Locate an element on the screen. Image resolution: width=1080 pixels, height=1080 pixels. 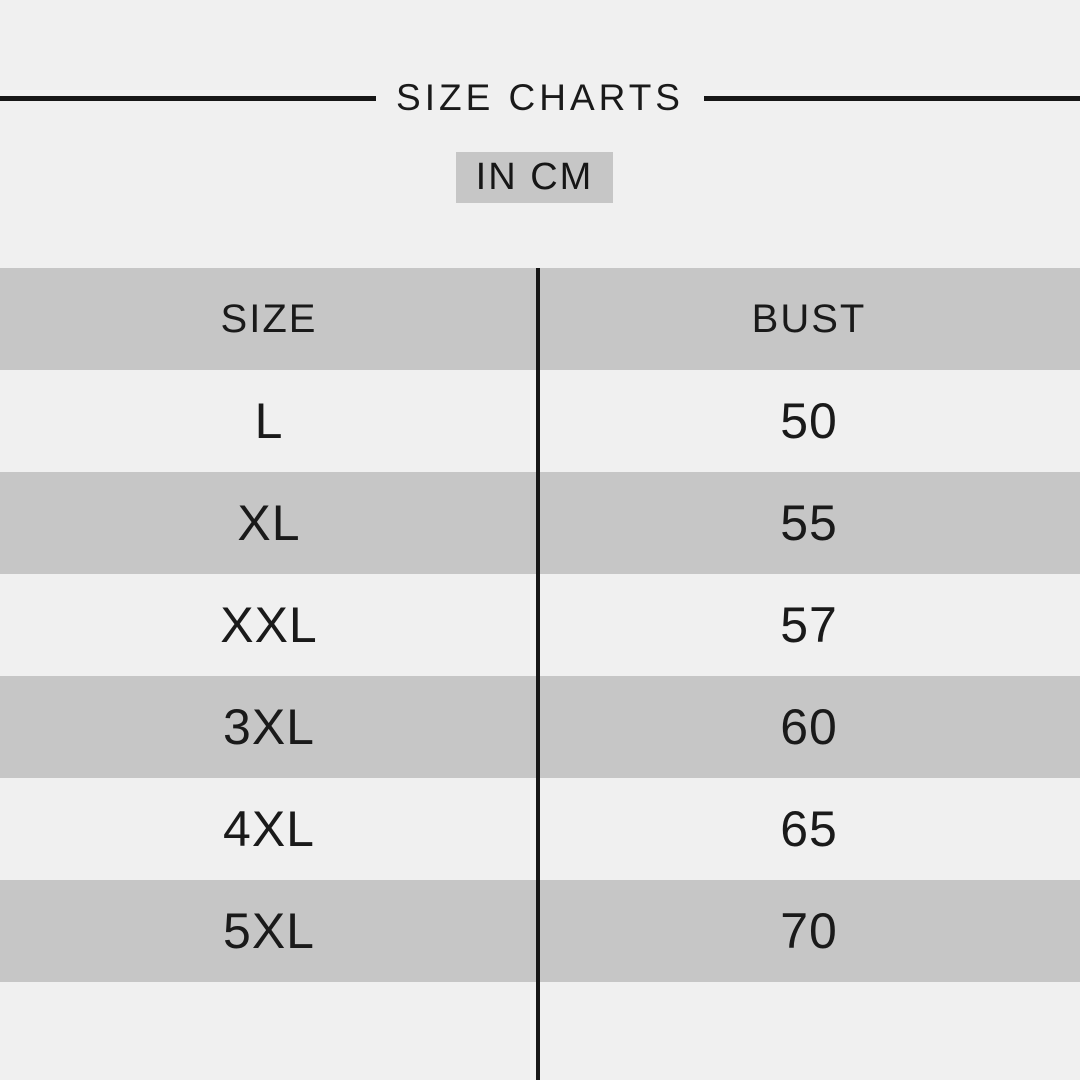
table-row: L 50 is located at coordinates (540, 421).